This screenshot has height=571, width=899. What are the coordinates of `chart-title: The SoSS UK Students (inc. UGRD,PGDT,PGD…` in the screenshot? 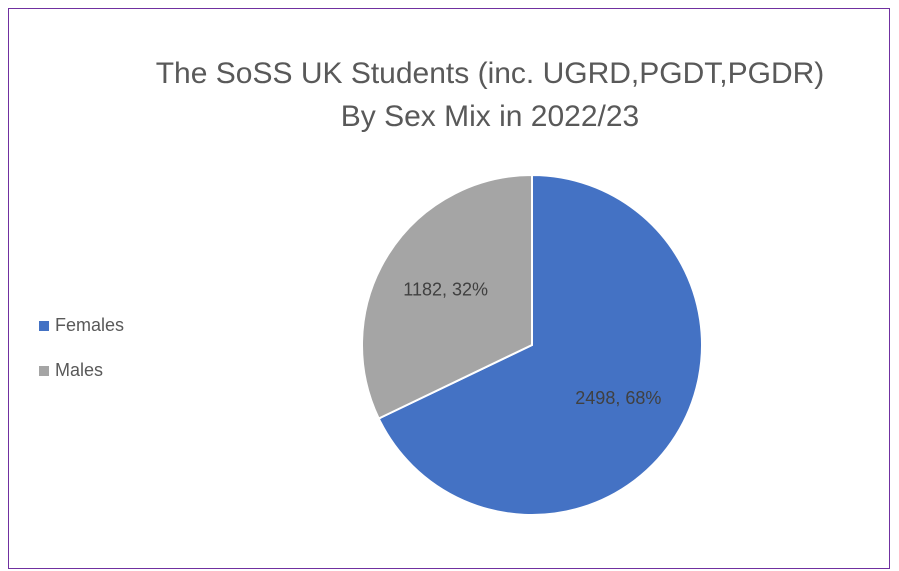 It's located at (490, 73).